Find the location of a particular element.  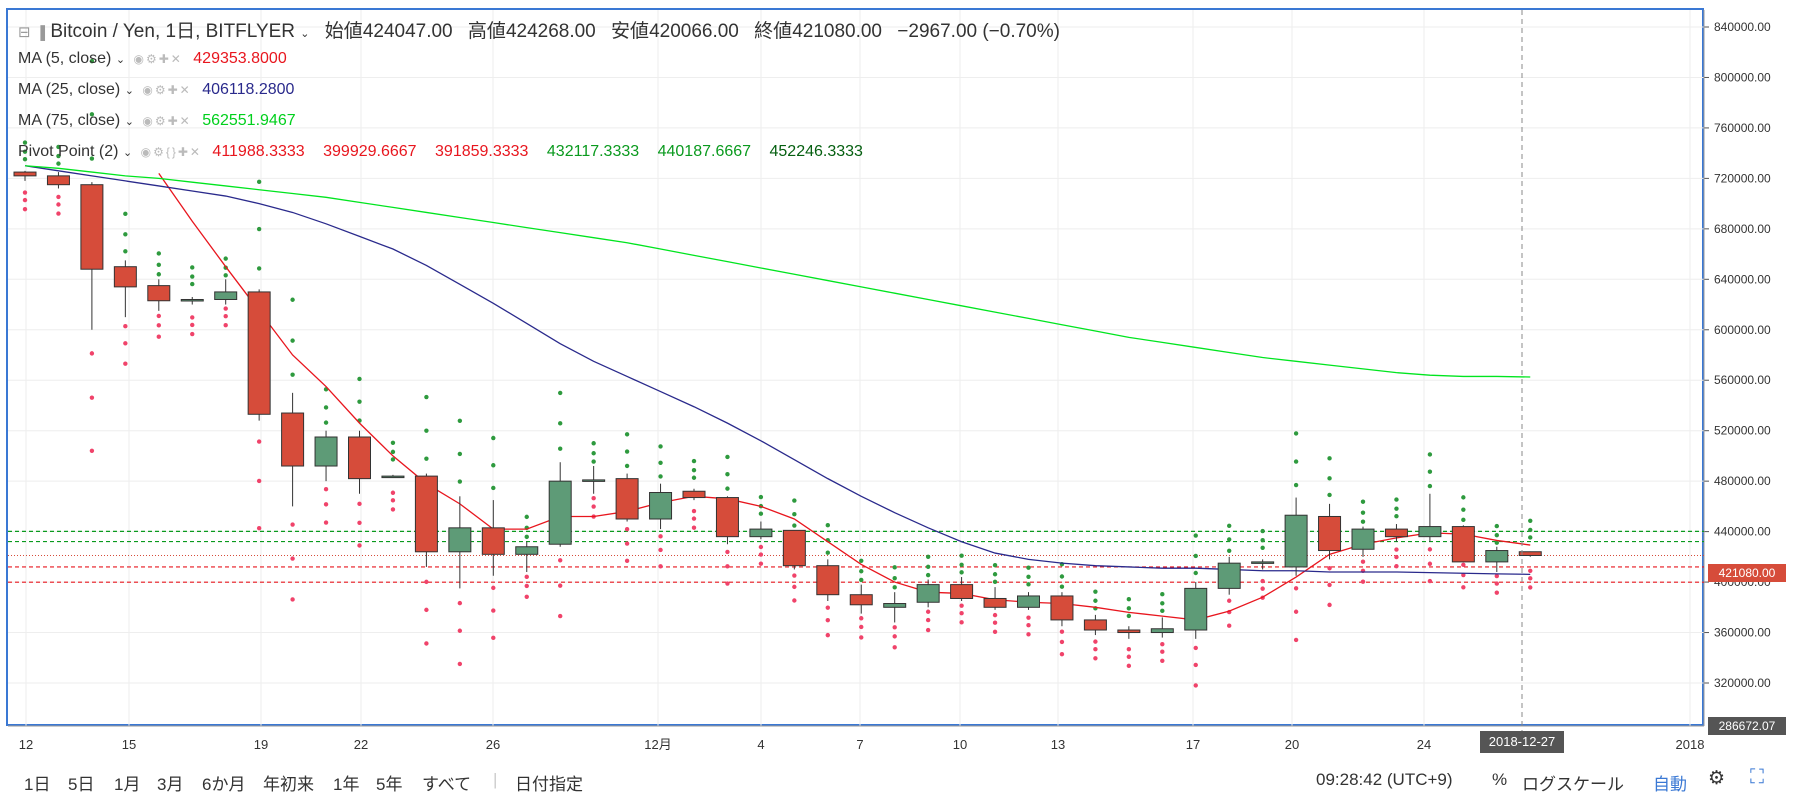

range-6m: 6か月 is located at coordinates (224, 784).